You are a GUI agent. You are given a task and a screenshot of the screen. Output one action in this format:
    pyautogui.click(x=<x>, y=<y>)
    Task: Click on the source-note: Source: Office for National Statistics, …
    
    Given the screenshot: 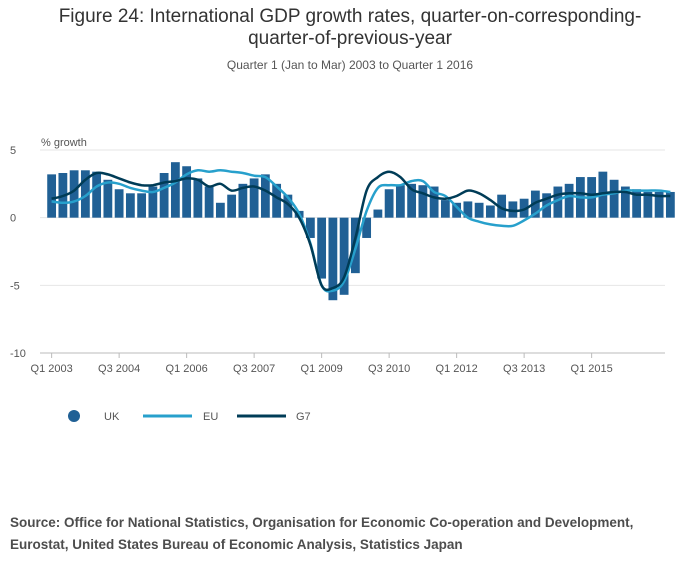 What is the action you would take?
    pyautogui.click(x=322, y=533)
    